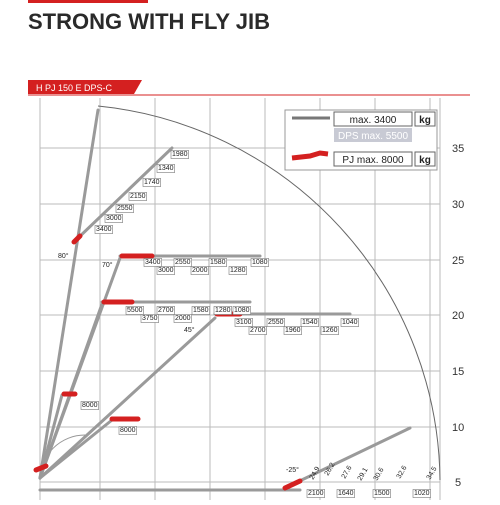  Describe the element at coordinates (458, 149) in the screenshot. I see `tick: 35` at that location.